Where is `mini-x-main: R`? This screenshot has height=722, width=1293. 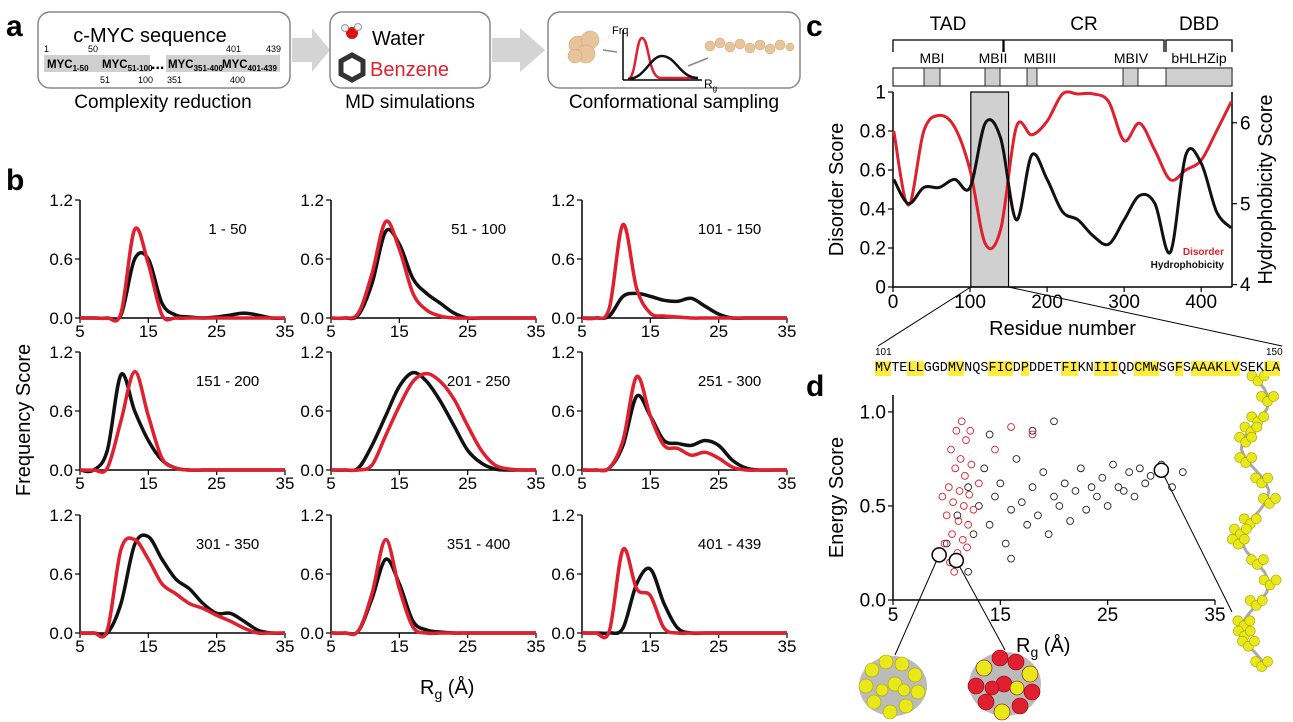 mini-x-main: R is located at coordinates (708, 84).